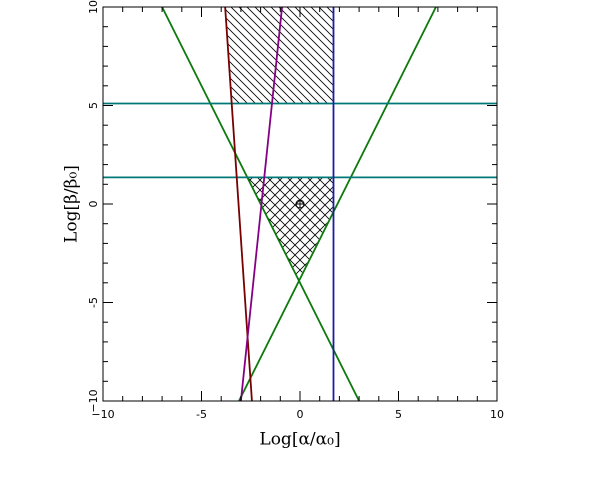 Image resolution: width=598 pixels, height=482 pixels. What do you see at coordinates (300, 414) in the screenshot?
I see `x-tick-label: 0` at bounding box center [300, 414].